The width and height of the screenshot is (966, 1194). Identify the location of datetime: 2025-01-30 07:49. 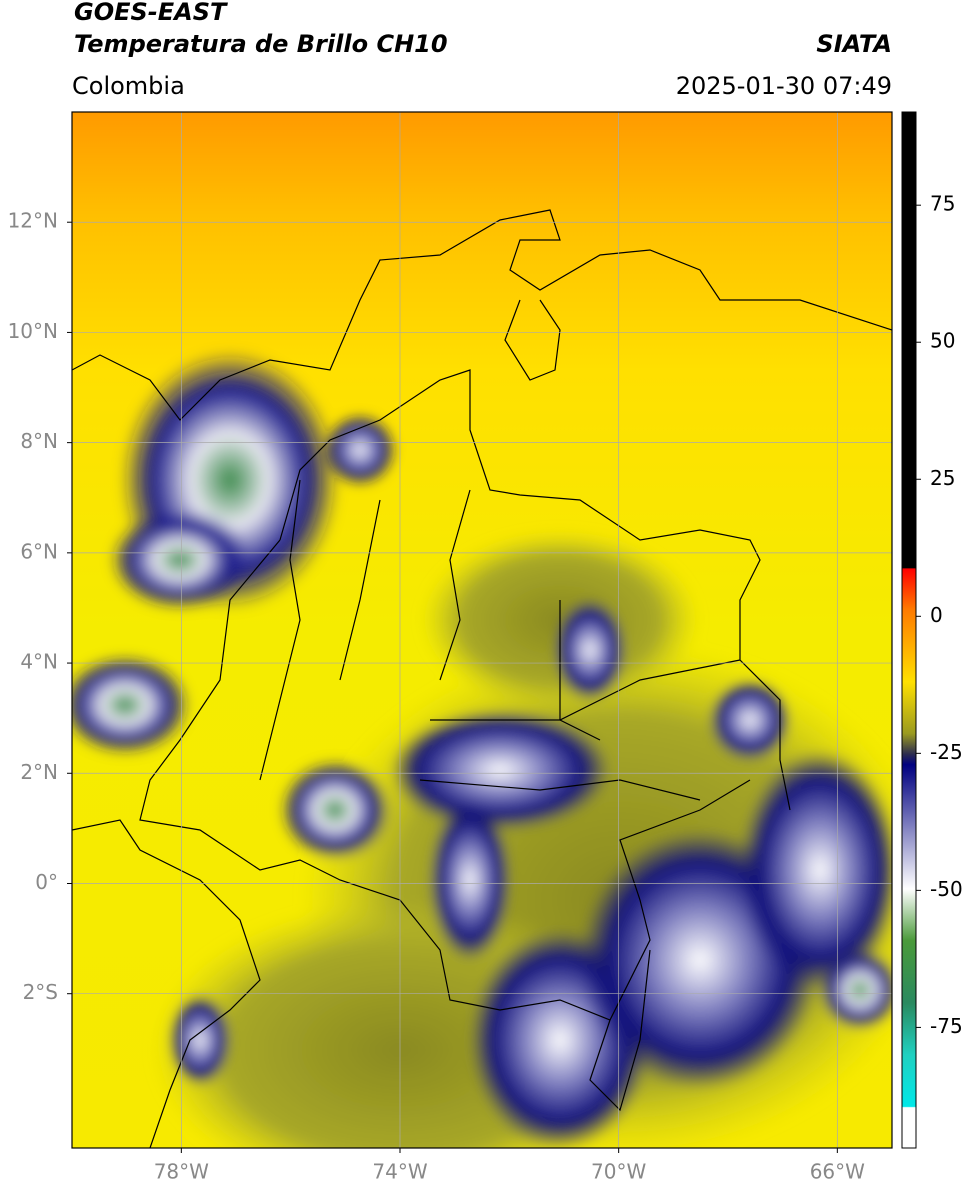
(784, 86).